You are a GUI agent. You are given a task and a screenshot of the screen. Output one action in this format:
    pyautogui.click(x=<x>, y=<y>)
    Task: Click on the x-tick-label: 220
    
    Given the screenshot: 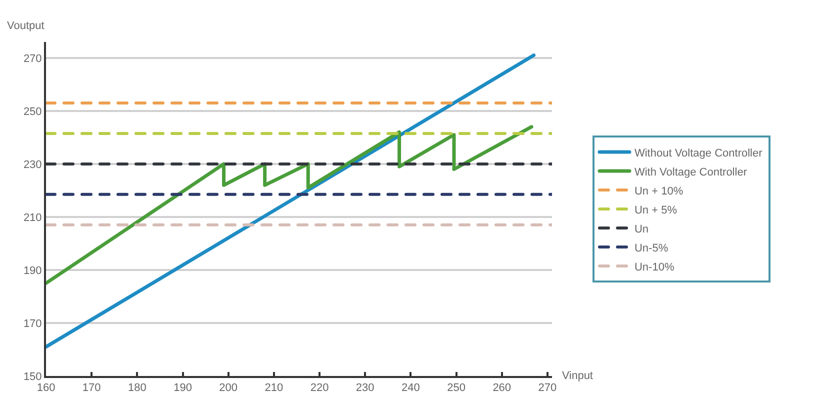 What is the action you would take?
    pyautogui.click(x=319, y=388)
    